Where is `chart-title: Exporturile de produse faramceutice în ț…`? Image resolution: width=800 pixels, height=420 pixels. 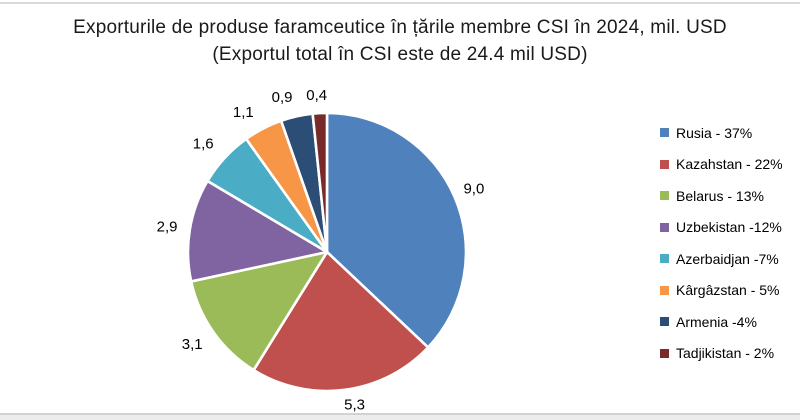
chart-title: Exporturile de produse faramceutice în ț… is located at coordinates (400, 41).